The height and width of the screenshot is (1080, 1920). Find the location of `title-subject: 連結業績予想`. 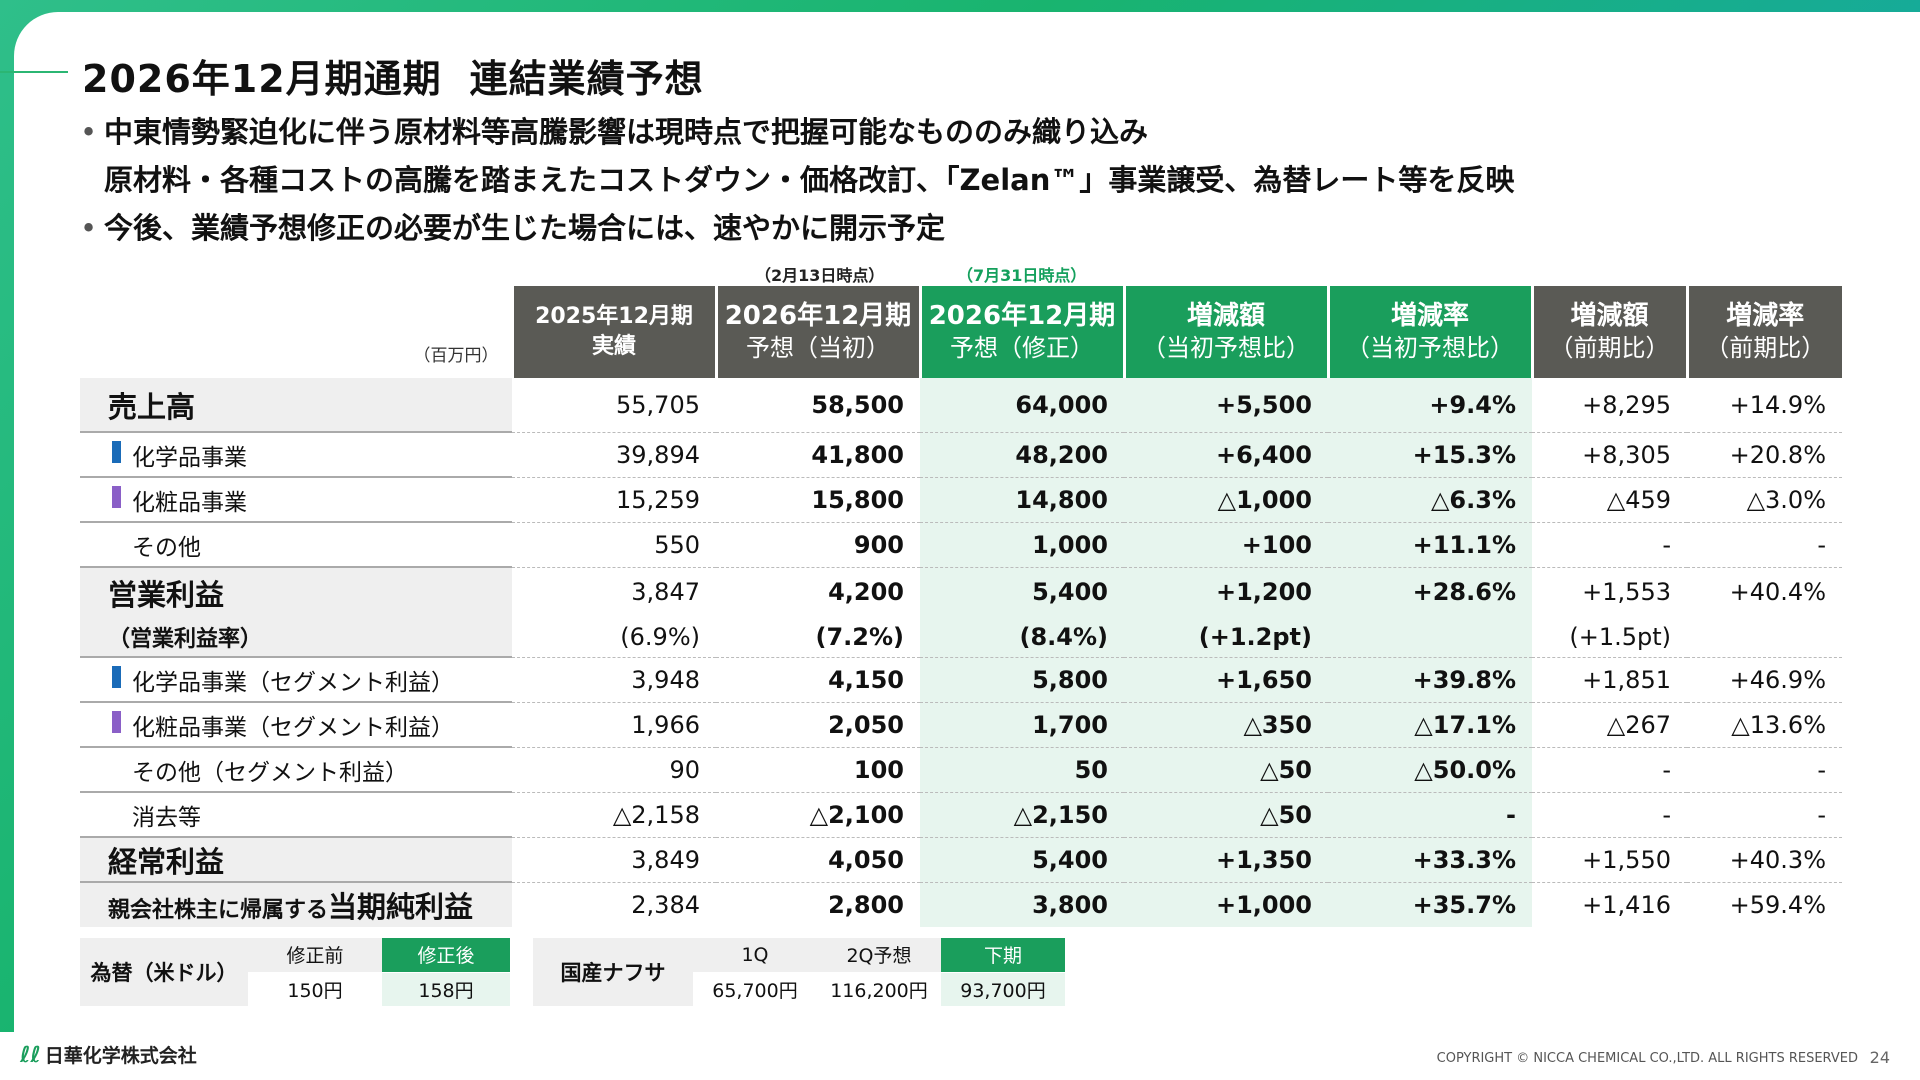

title-subject: 連結業績予想 is located at coordinates (586, 79).